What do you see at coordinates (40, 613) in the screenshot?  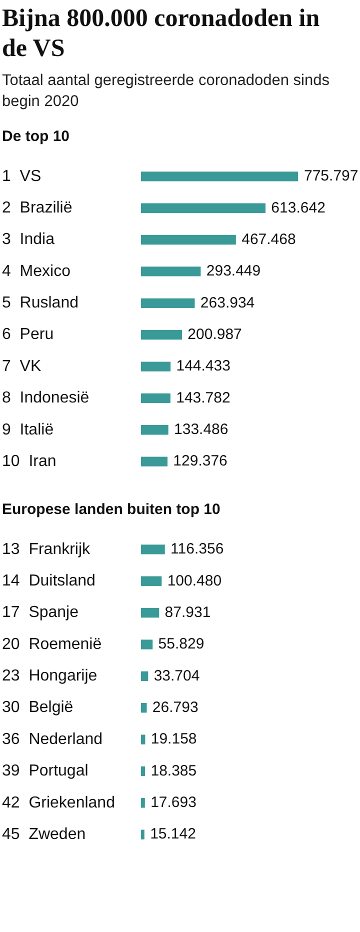 I see `y-tick-label: 17 Spanje` at bounding box center [40, 613].